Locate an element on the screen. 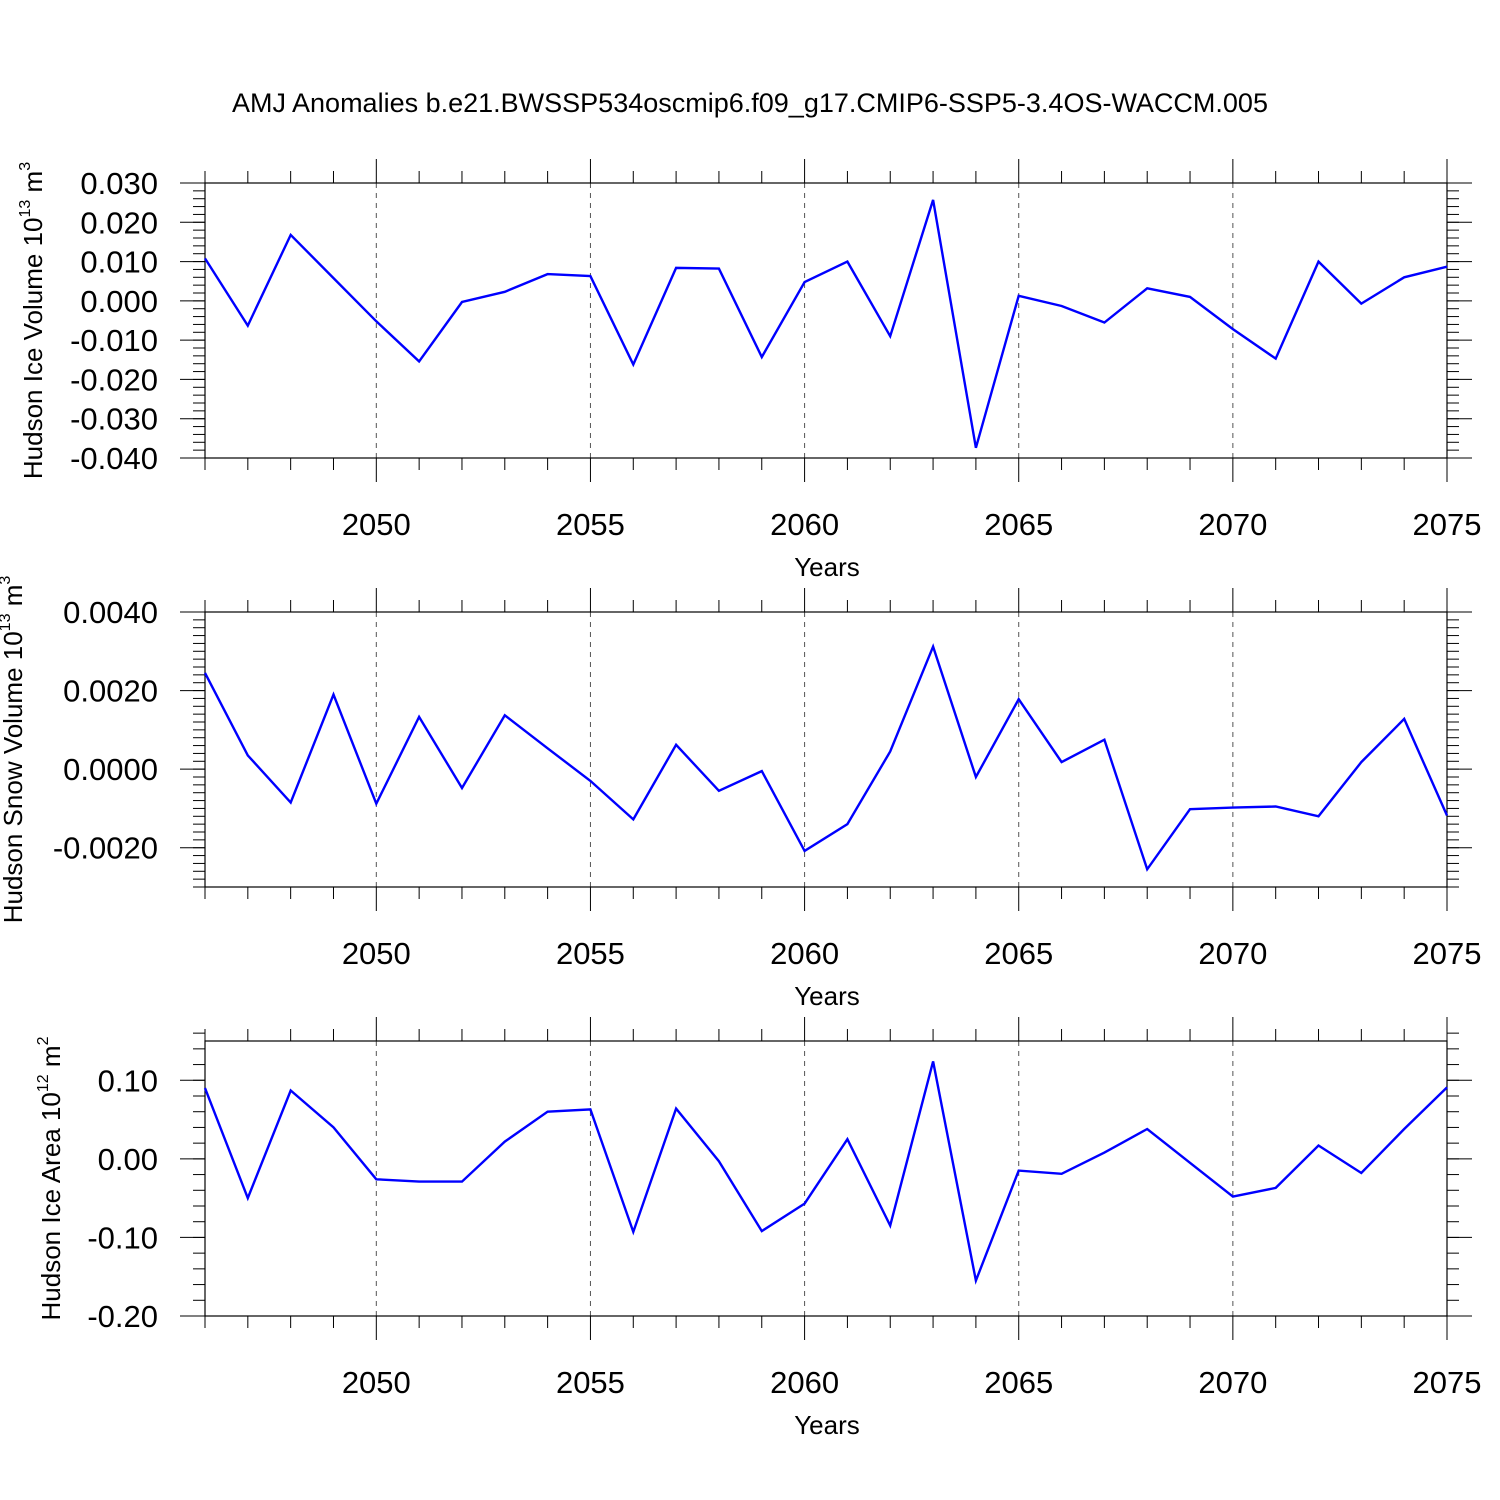 This screenshot has width=1500, height=1500. y-axis-label-text: Hudson Ice Area 10 is located at coordinates (51, 1206).